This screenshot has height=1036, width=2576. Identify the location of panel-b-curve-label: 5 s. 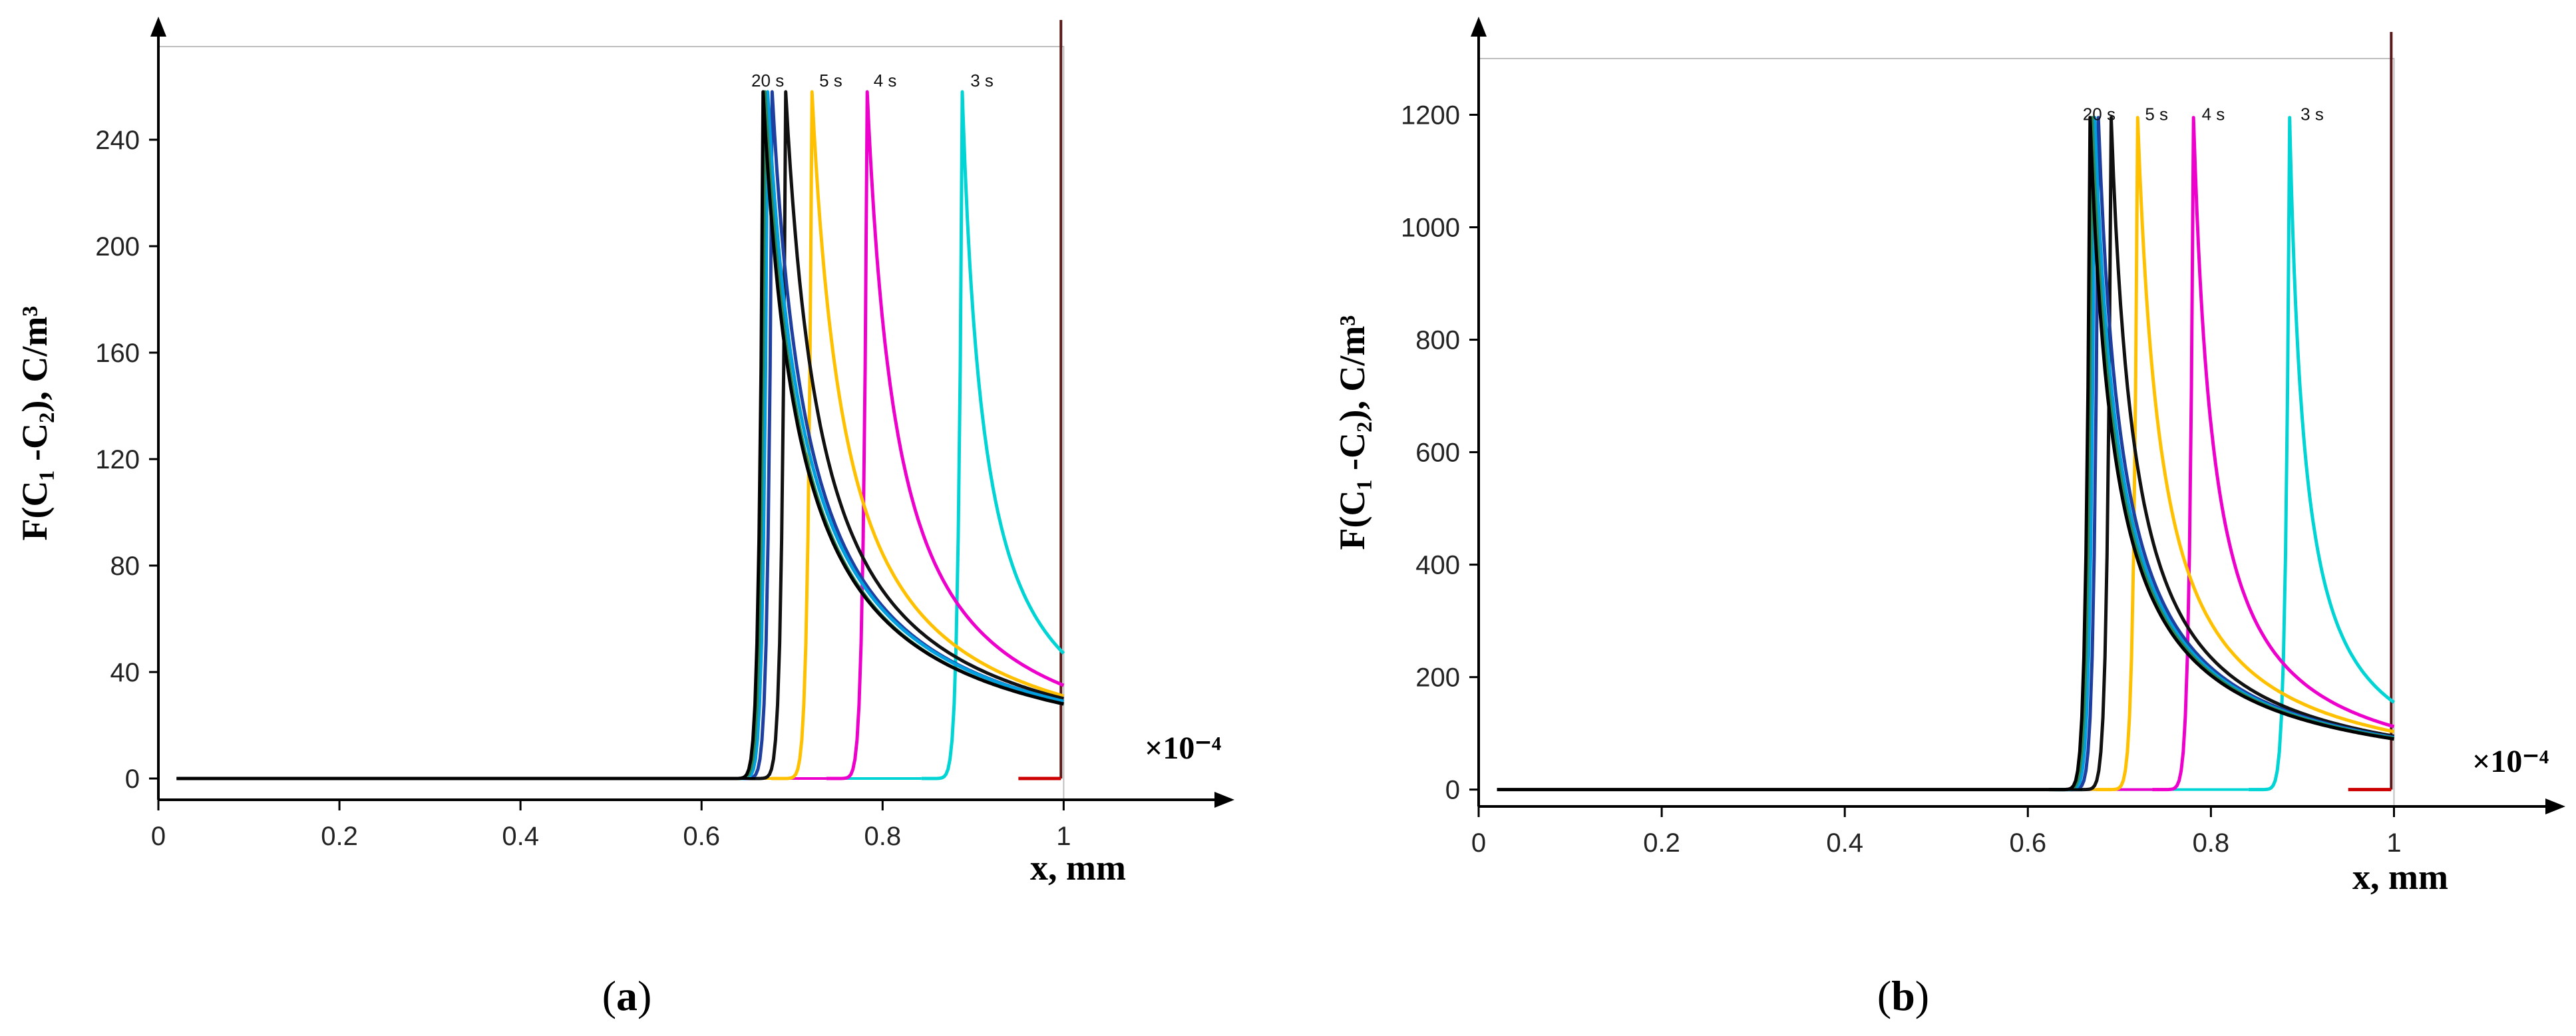
(2156, 114).